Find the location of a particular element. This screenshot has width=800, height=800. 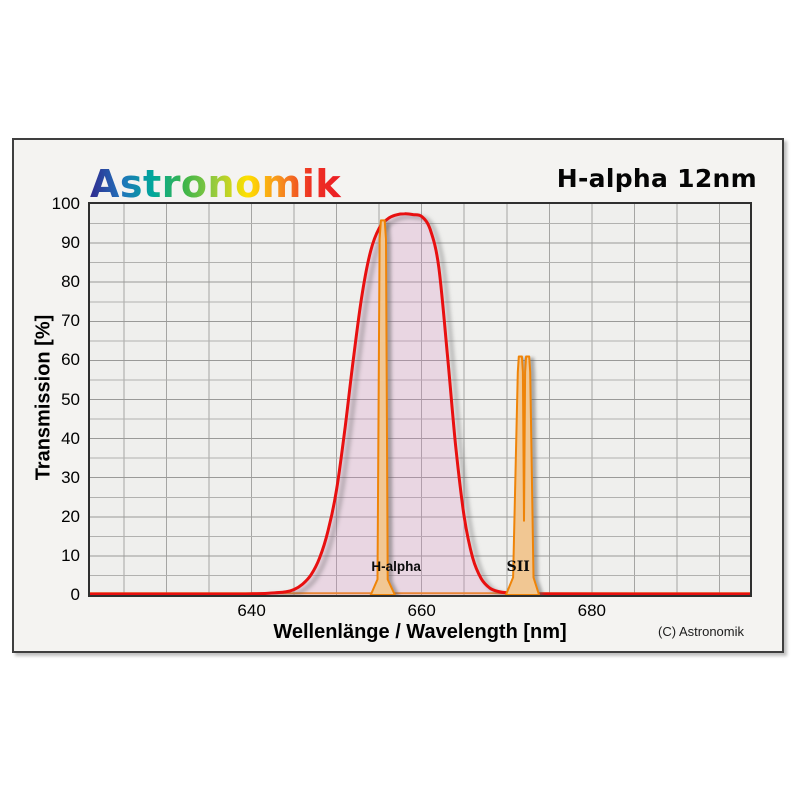

y-tick-label-20: 20 is located at coordinates (70, 516).